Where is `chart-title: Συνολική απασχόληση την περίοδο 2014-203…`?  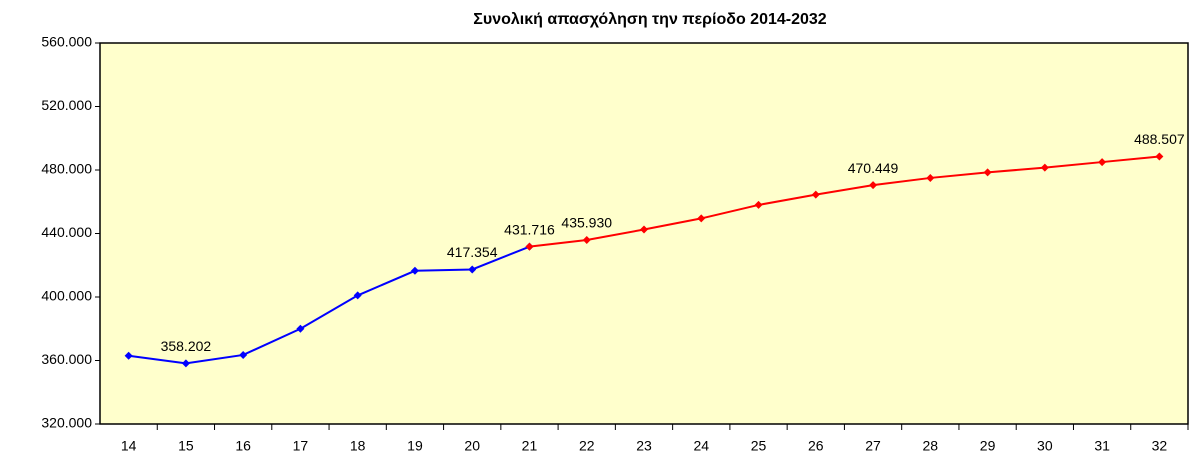
chart-title: Συνολική απασχόληση την περίοδο 2014-203… is located at coordinates (649, 19).